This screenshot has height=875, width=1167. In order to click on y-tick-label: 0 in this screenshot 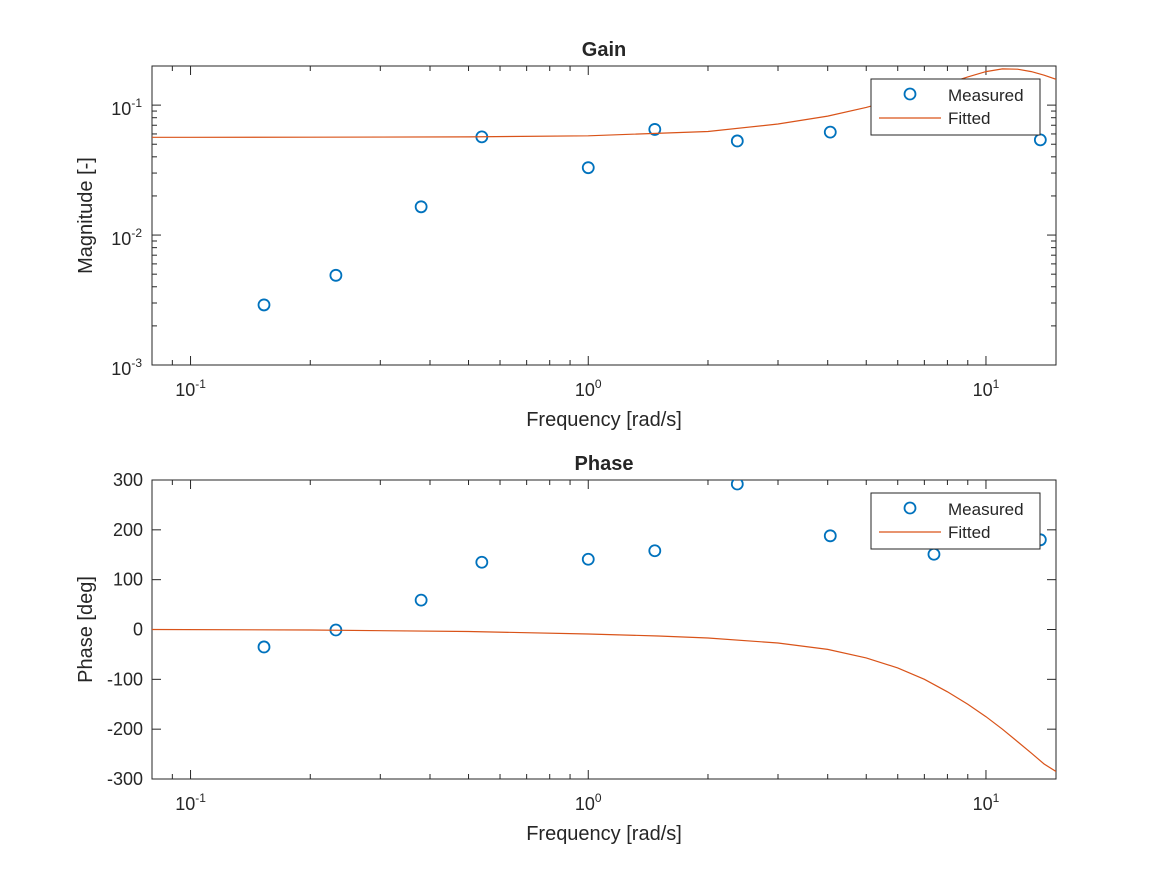, I will do `click(138, 630)`.